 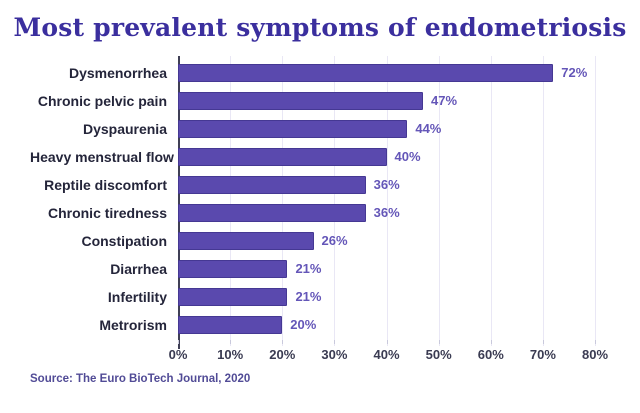 I want to click on axis-tick-label: 40%, so click(x=386, y=354).